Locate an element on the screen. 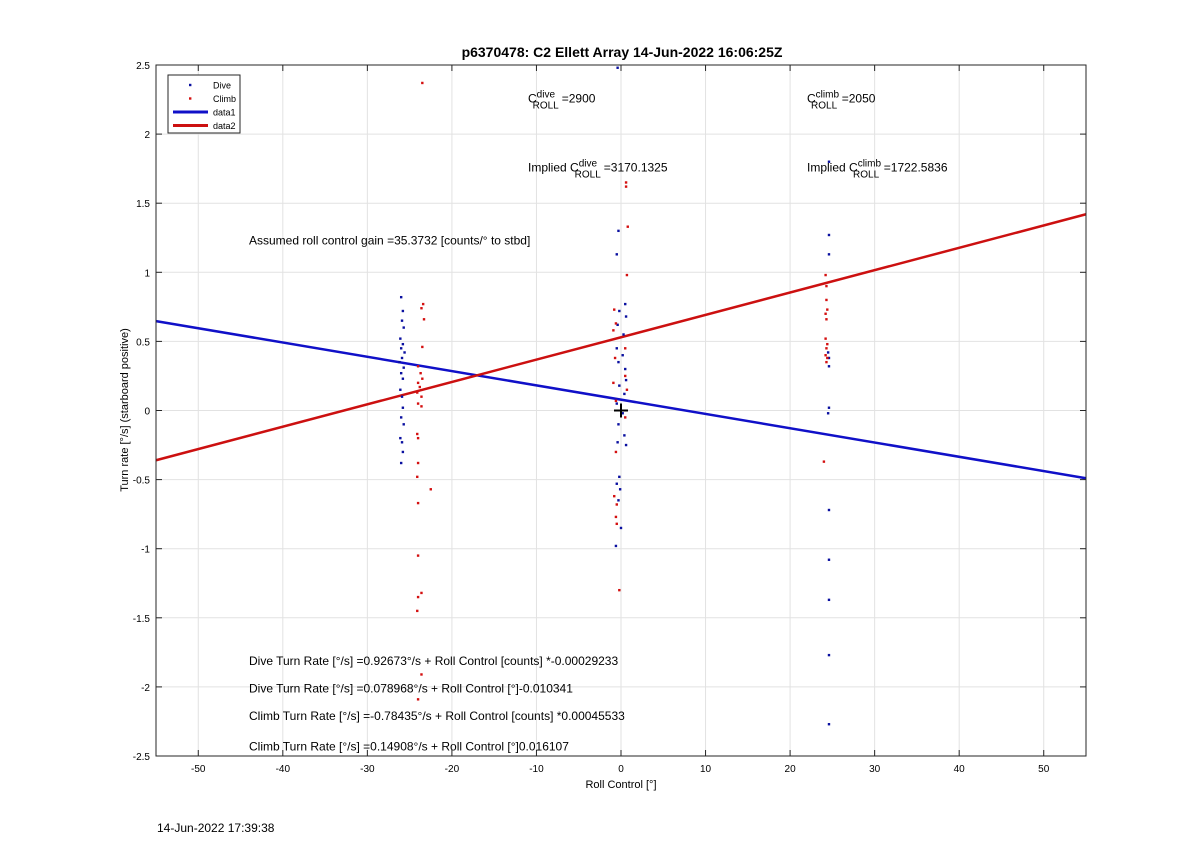 The image size is (1200, 851). x-tick-label: 0 is located at coordinates (621, 769).